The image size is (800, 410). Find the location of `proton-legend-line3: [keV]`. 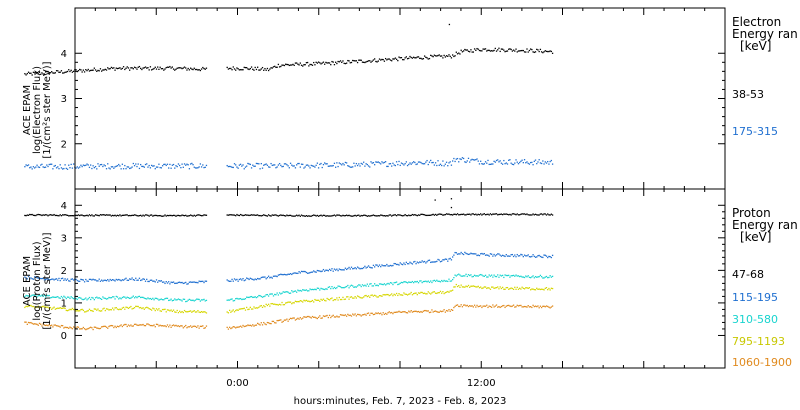

proton-legend-line3: [keV] is located at coordinates (756, 237).